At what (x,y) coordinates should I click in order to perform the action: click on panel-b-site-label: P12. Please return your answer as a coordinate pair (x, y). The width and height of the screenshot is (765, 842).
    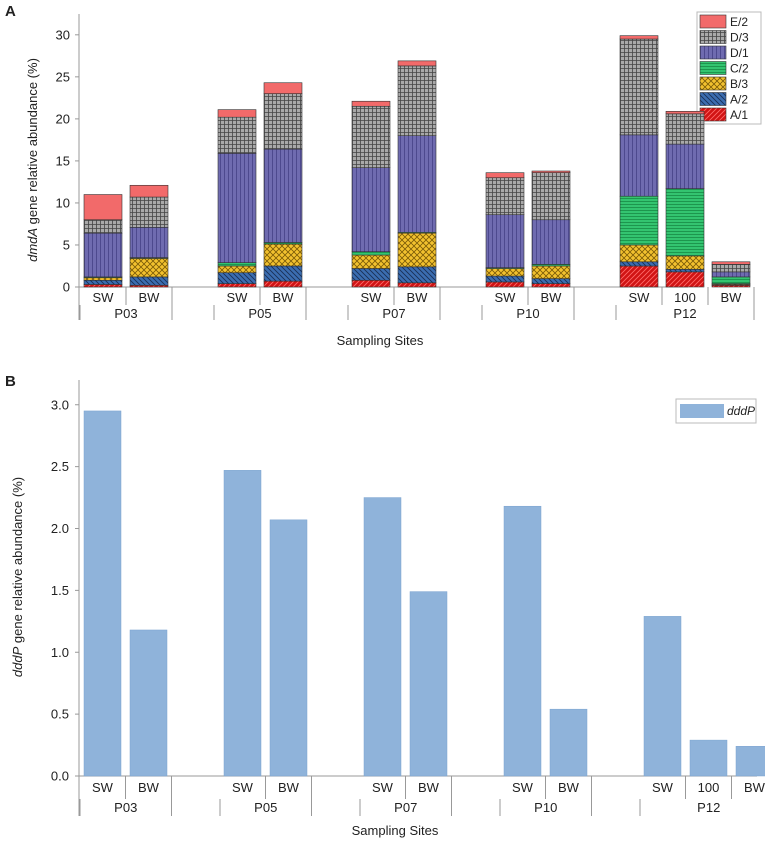
    Looking at the image, I should click on (708, 807).